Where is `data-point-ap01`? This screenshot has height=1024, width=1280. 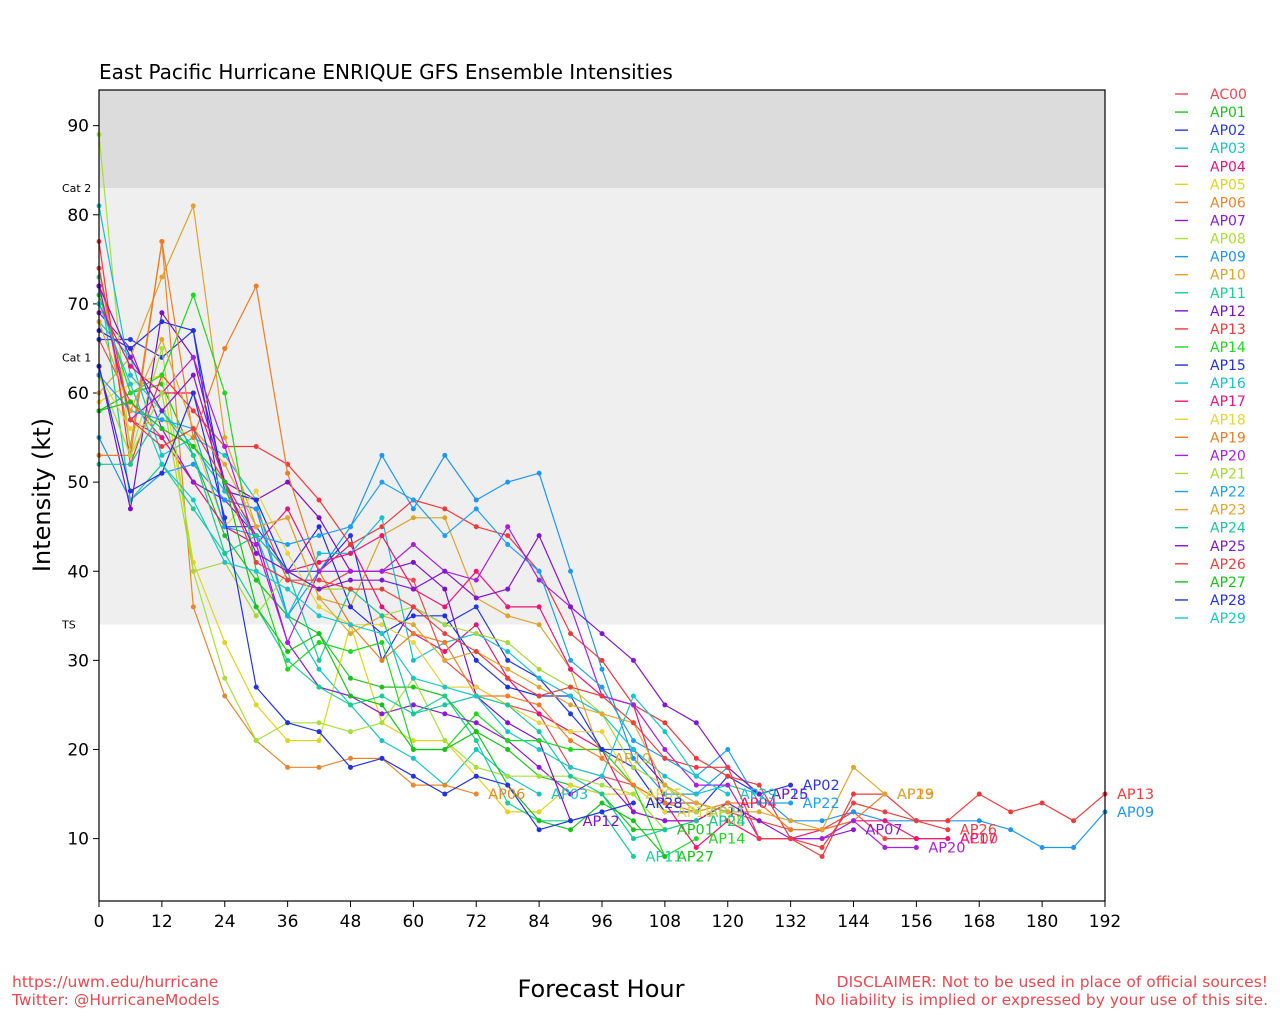
data-point-ap01 is located at coordinates (508, 749).